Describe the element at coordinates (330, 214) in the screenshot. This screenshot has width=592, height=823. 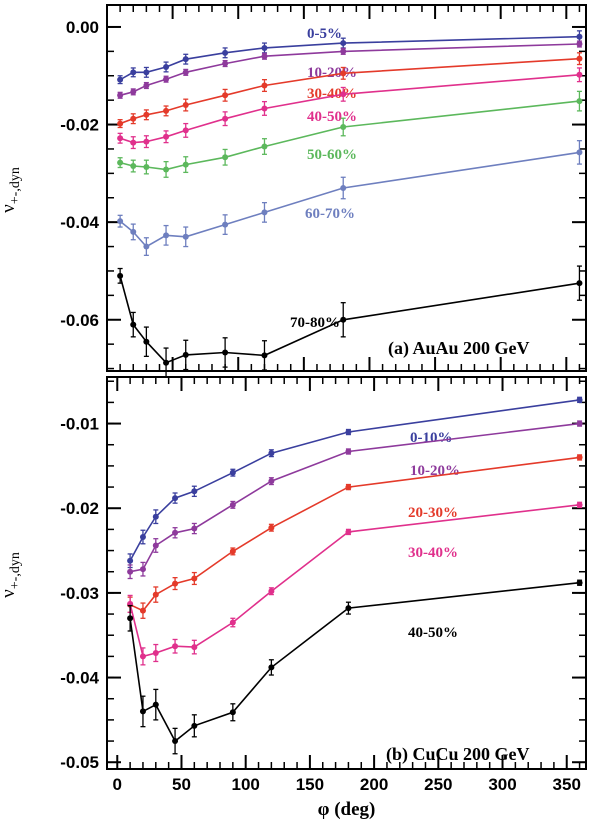
I see `series-label: 60-70%` at that location.